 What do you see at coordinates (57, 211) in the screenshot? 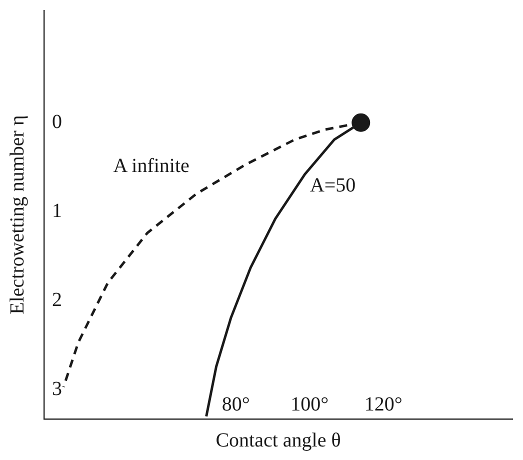
I see `y-tick-label: 1` at bounding box center [57, 211].